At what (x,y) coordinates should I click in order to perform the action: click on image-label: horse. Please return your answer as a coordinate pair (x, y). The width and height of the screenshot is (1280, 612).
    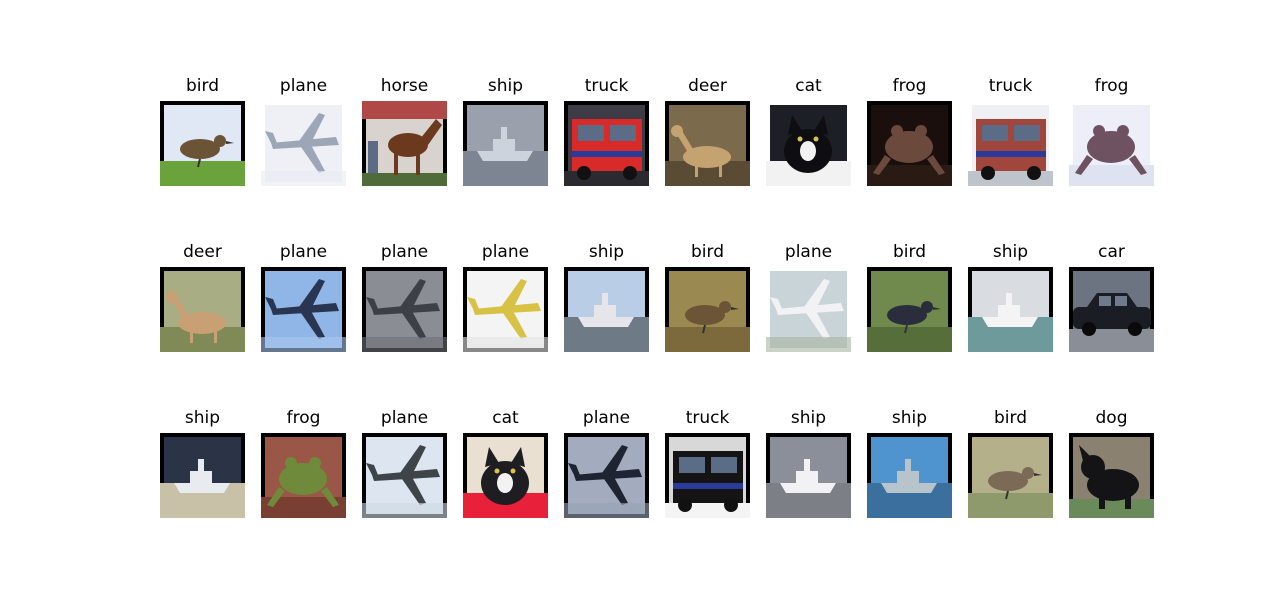
    Looking at the image, I should click on (404, 86).